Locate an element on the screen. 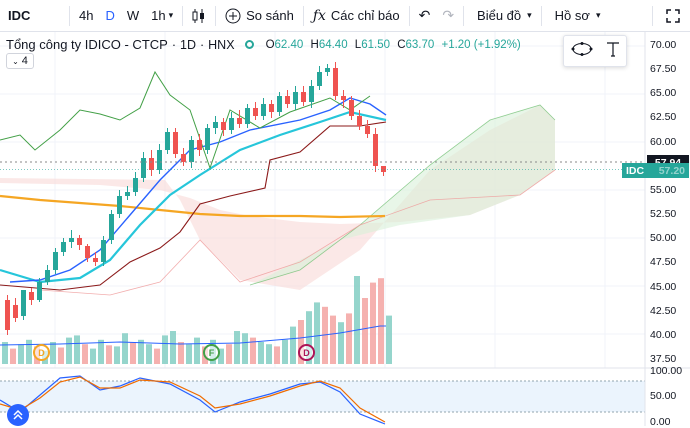 The height and width of the screenshot is (428, 690). price-tick-label: 67.50 is located at coordinates (663, 69).